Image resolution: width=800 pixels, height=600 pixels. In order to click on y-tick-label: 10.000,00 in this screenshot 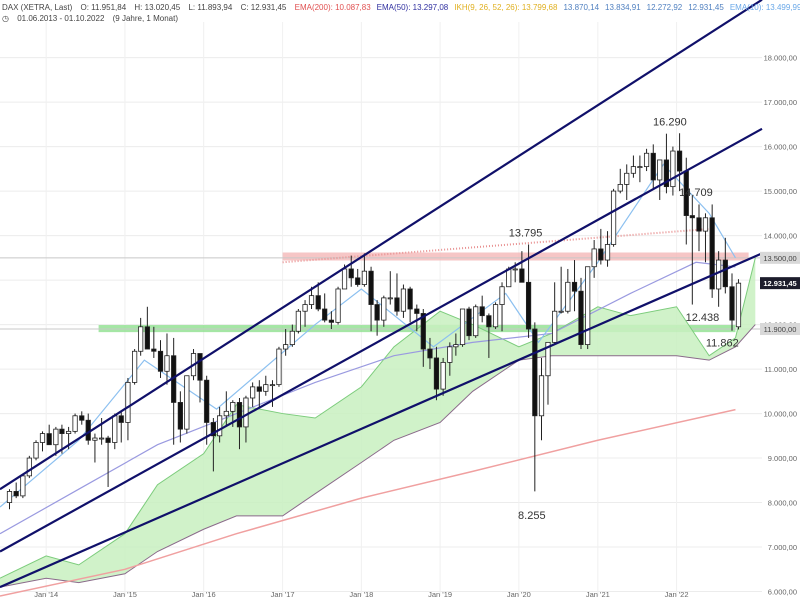, I will do `click(780, 414)`.